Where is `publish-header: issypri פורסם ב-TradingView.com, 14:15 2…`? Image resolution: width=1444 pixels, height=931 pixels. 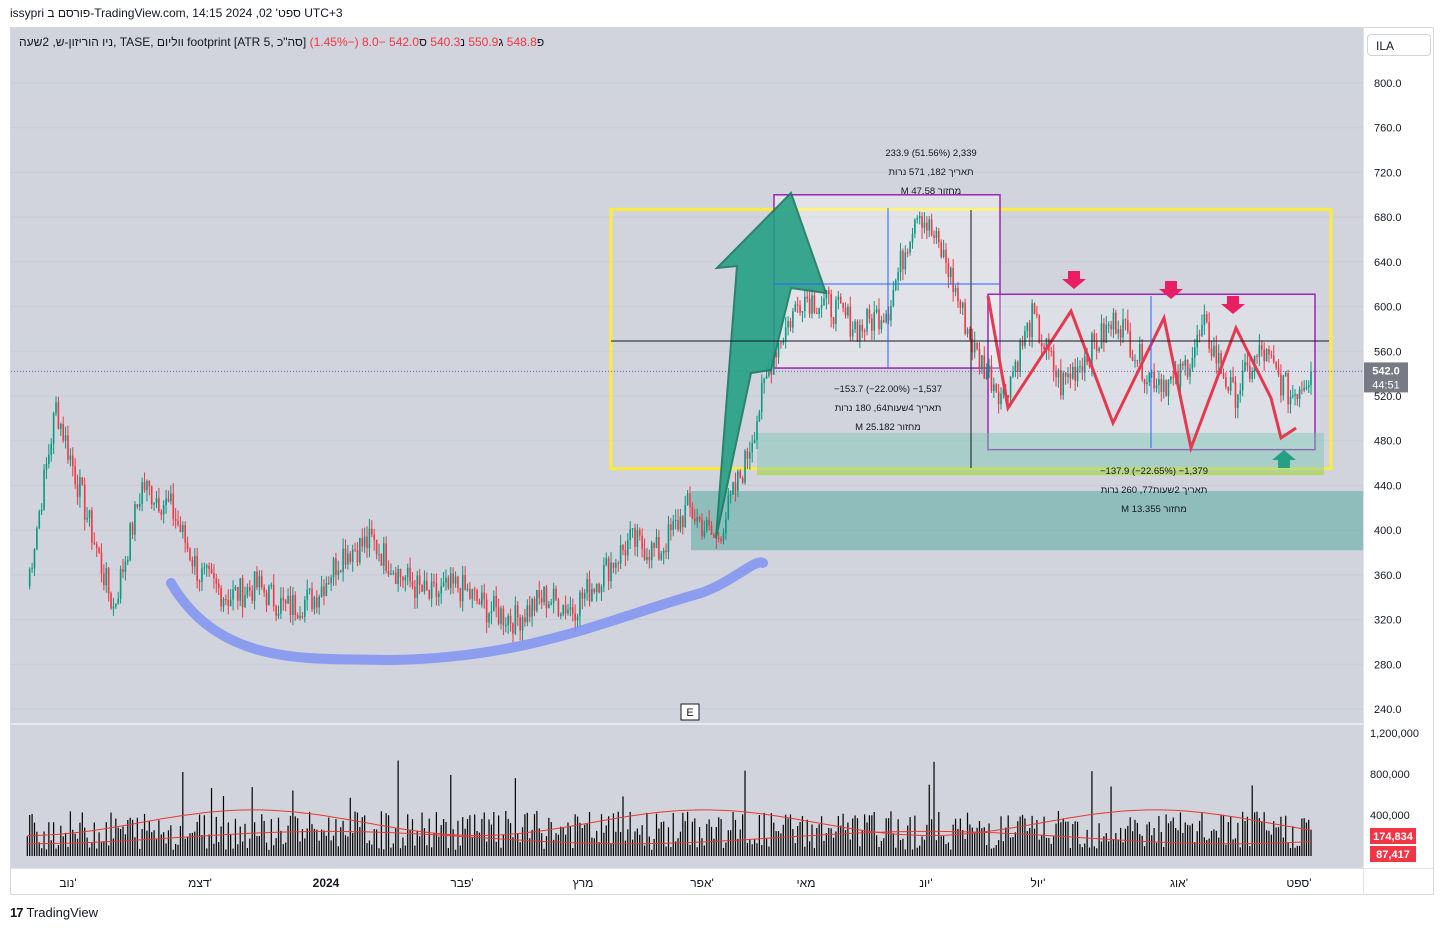
publish-header: issypri פורסם ב-TradingView.com, 14:15 2… is located at coordinates (176, 13).